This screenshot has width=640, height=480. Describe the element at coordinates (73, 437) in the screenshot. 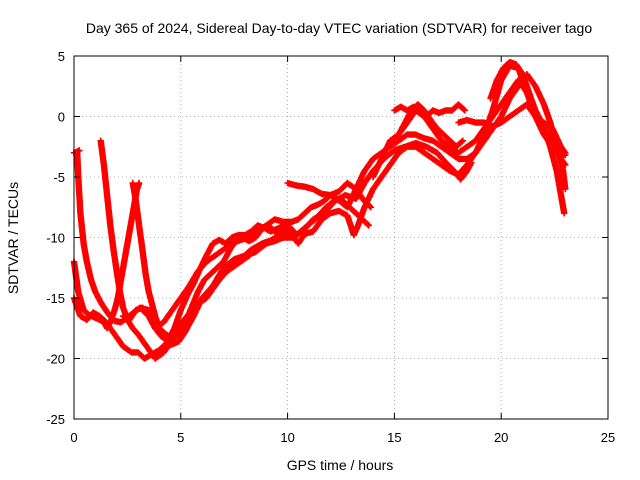

I see `x-tick-label: 0` at that location.